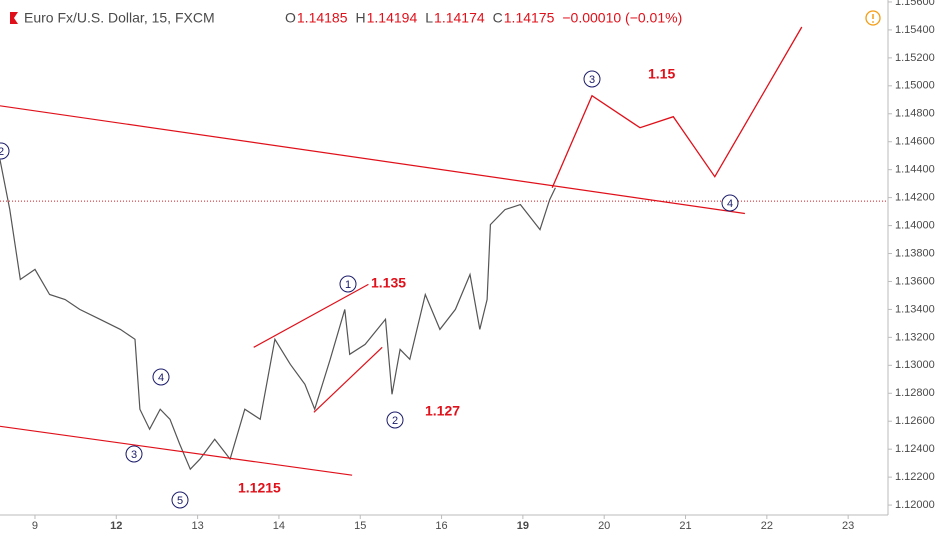 This screenshot has height=536, width=938. What do you see at coordinates (661, 74) in the screenshot?
I see `level-label: 1.15` at bounding box center [661, 74].